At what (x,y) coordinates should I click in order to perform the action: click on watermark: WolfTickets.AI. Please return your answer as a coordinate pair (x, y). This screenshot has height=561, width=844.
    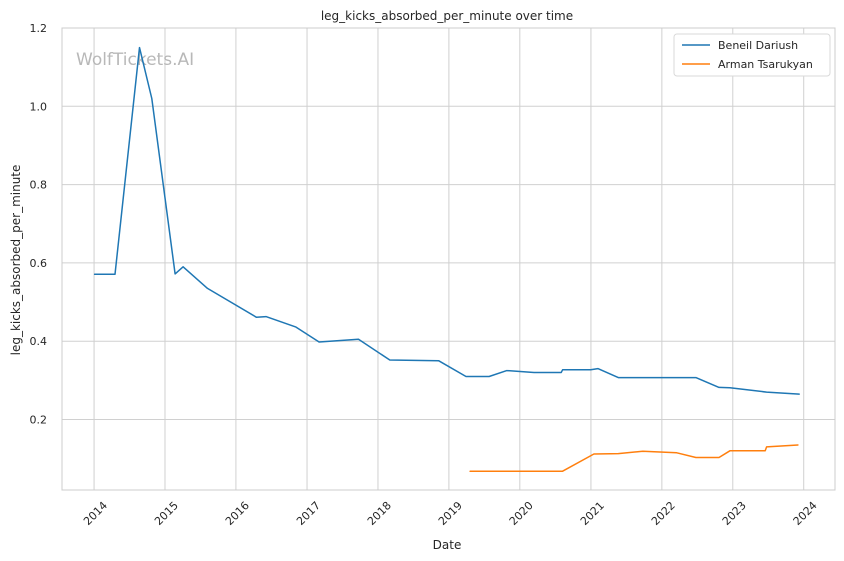
    Looking at the image, I should click on (135, 60).